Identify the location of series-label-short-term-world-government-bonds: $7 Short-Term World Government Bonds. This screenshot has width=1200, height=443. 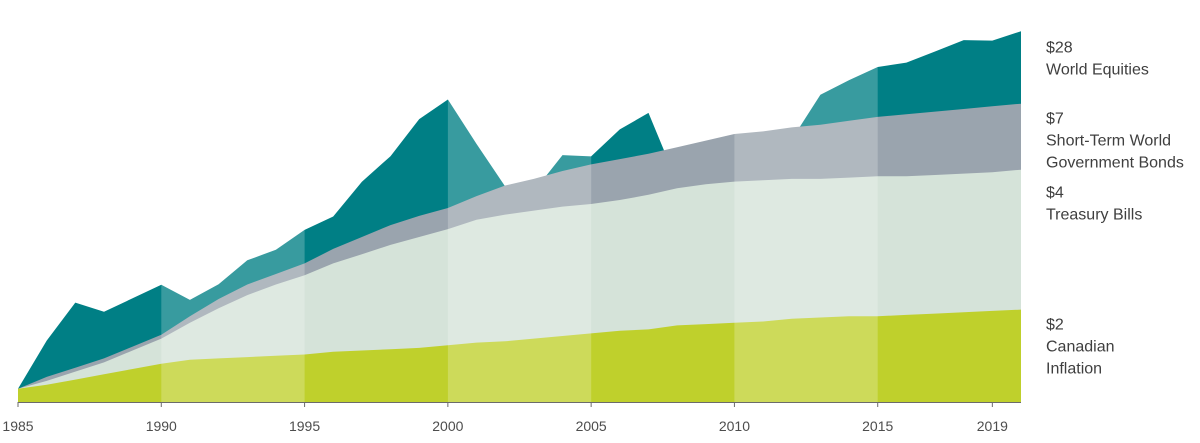
(1115, 141).